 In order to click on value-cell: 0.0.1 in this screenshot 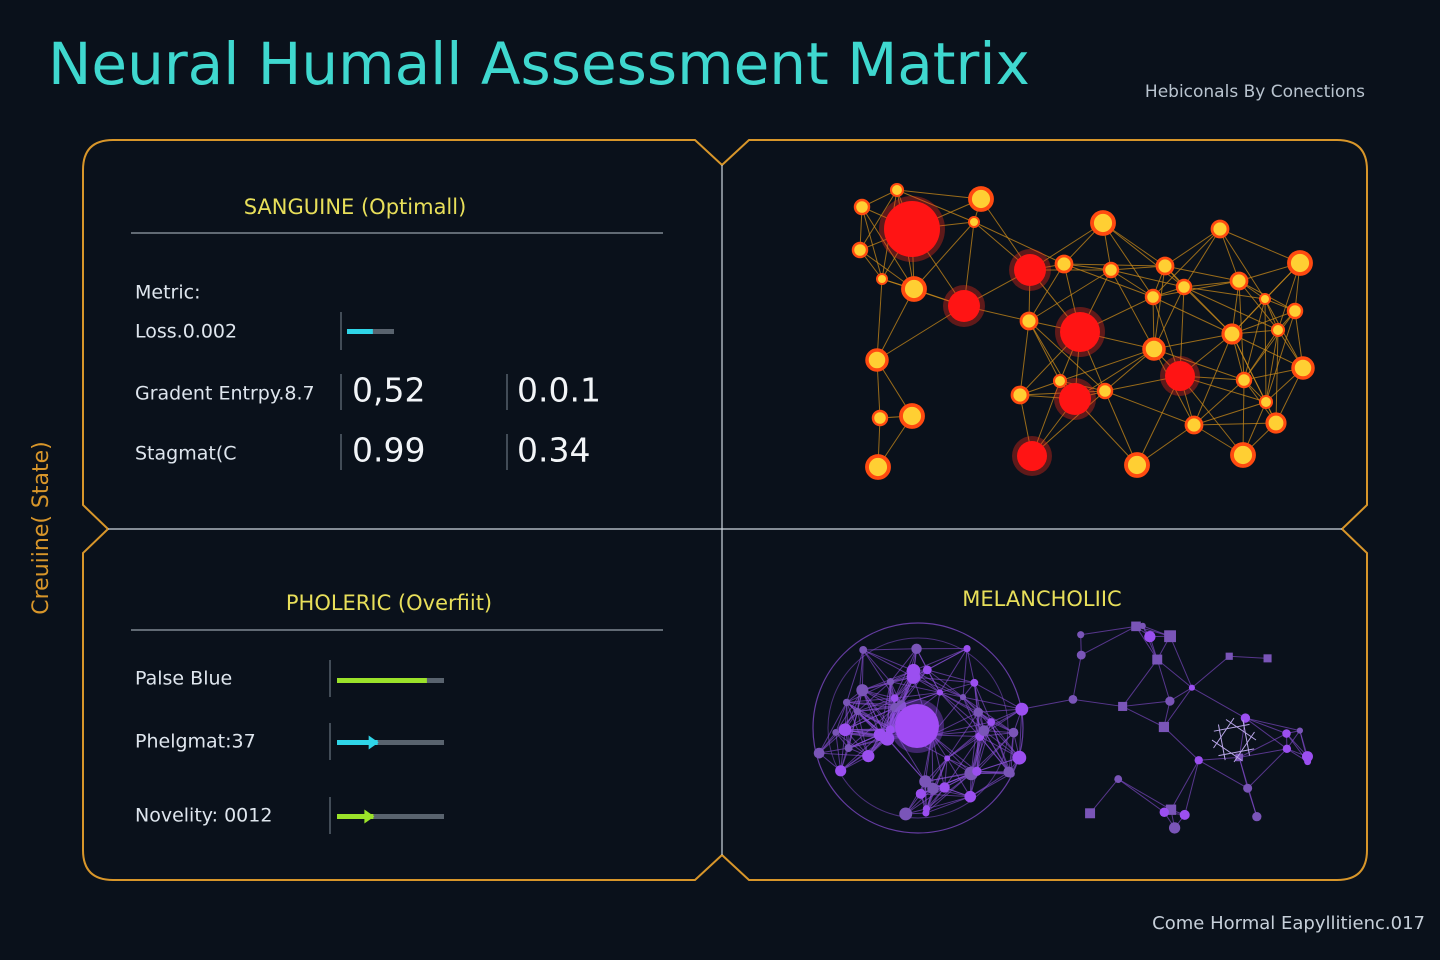, I will do `click(559, 390)`.